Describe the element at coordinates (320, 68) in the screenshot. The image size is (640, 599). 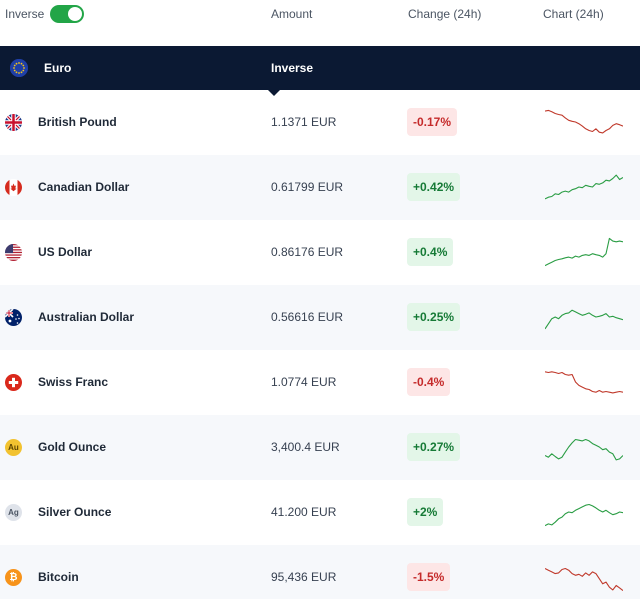
I see `base-currency-row: Euro Inverse` at that location.